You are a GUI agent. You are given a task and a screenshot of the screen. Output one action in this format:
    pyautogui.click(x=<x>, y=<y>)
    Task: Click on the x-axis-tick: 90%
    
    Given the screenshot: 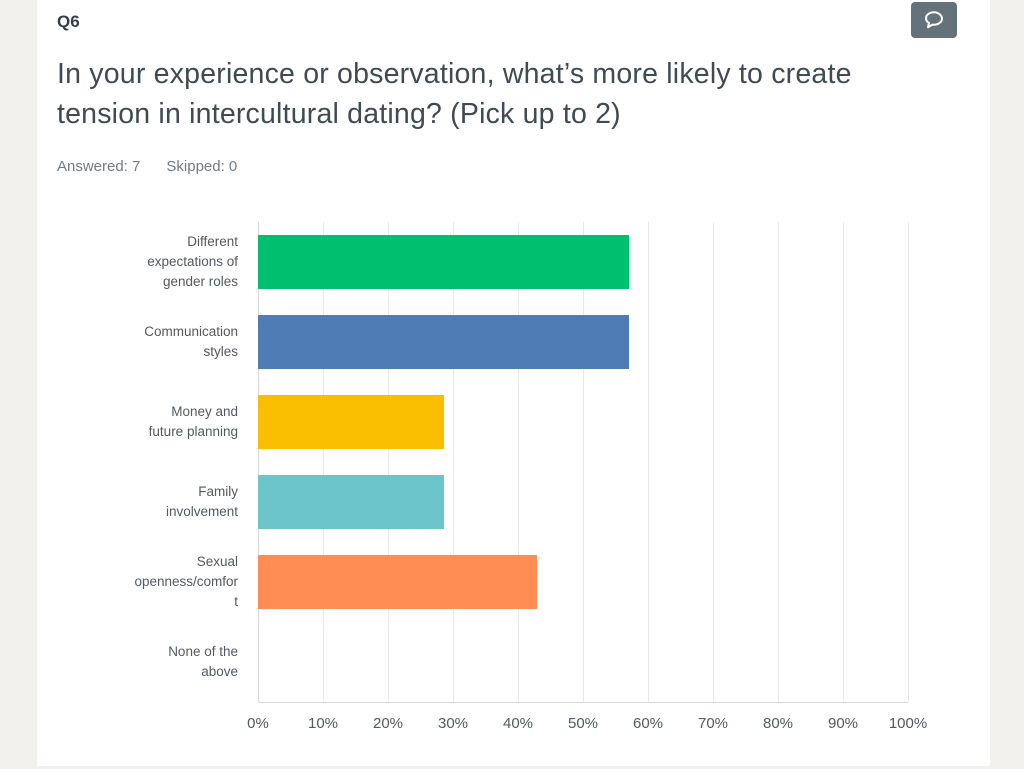 What is the action you would take?
    pyautogui.click(x=843, y=723)
    